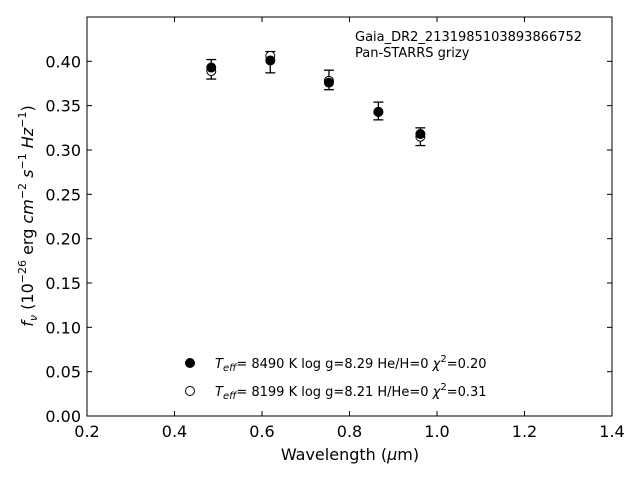  Describe the element at coordinates (190, 391) in the screenshot. I see `legend-marker-open` at that location.